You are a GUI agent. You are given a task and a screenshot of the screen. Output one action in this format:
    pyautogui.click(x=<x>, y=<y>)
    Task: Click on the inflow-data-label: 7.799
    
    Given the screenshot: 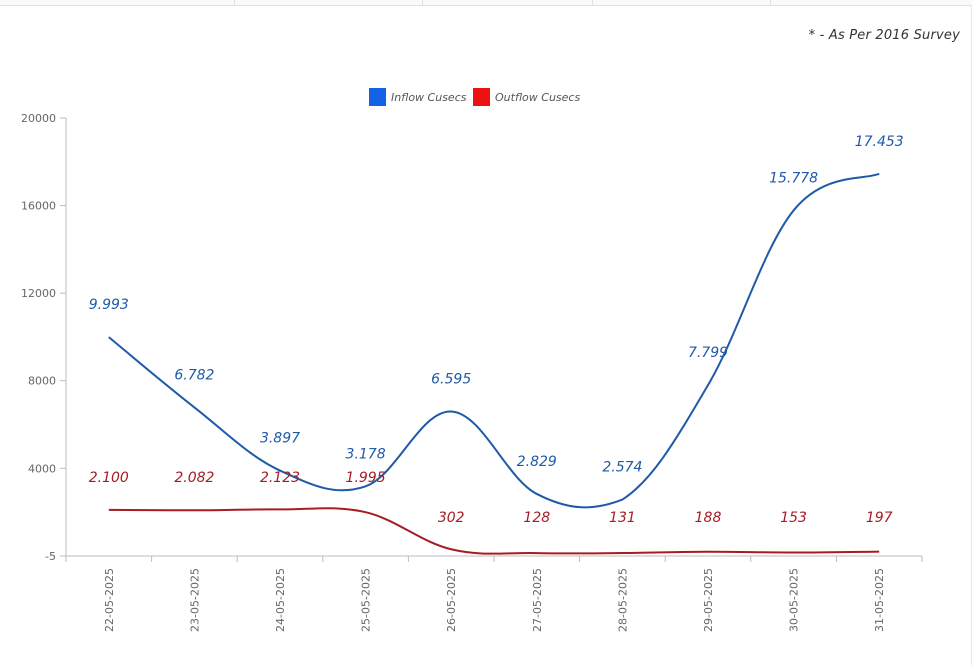 What is the action you would take?
    pyautogui.click(x=708, y=353)
    